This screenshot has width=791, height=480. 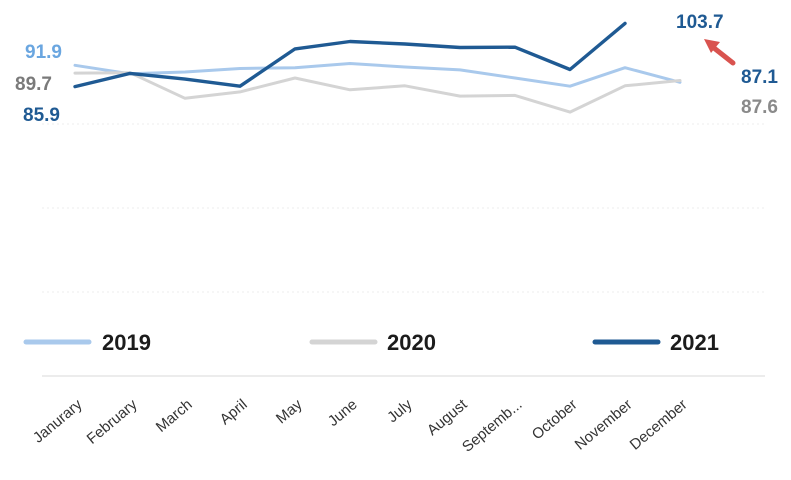 What do you see at coordinates (126, 342) in the screenshot?
I see `legend-label-2019: 2019` at bounding box center [126, 342].